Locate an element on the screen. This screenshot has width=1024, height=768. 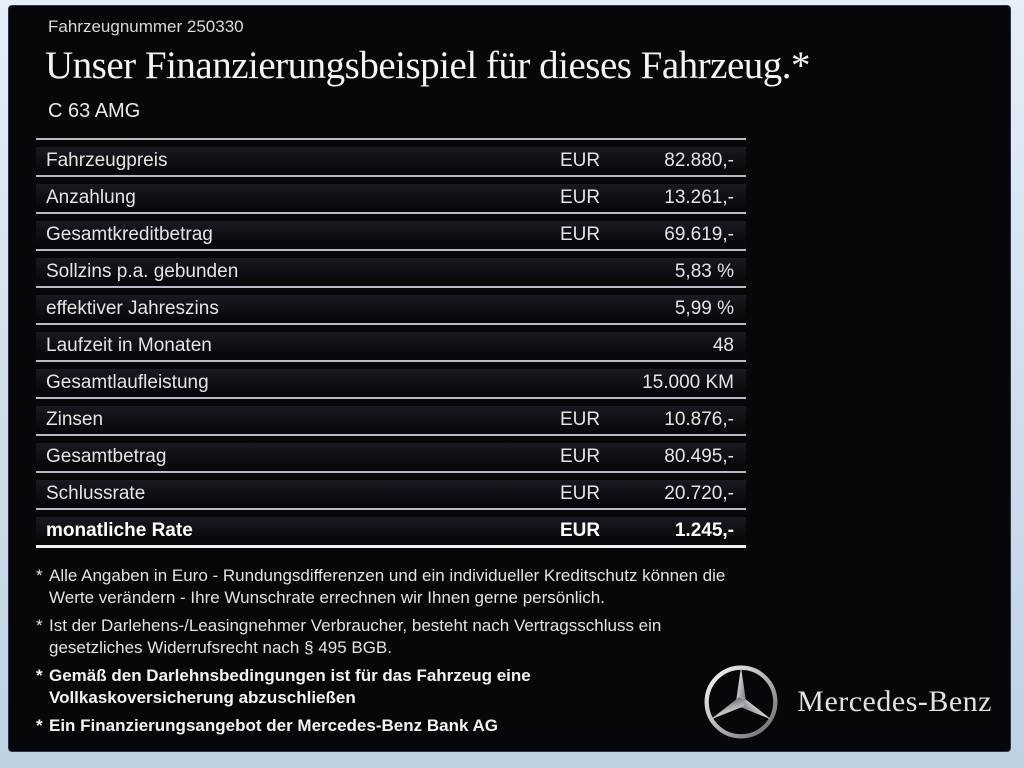
table-row: effektiver Jahreszins 5,99 % is located at coordinates (391, 310).